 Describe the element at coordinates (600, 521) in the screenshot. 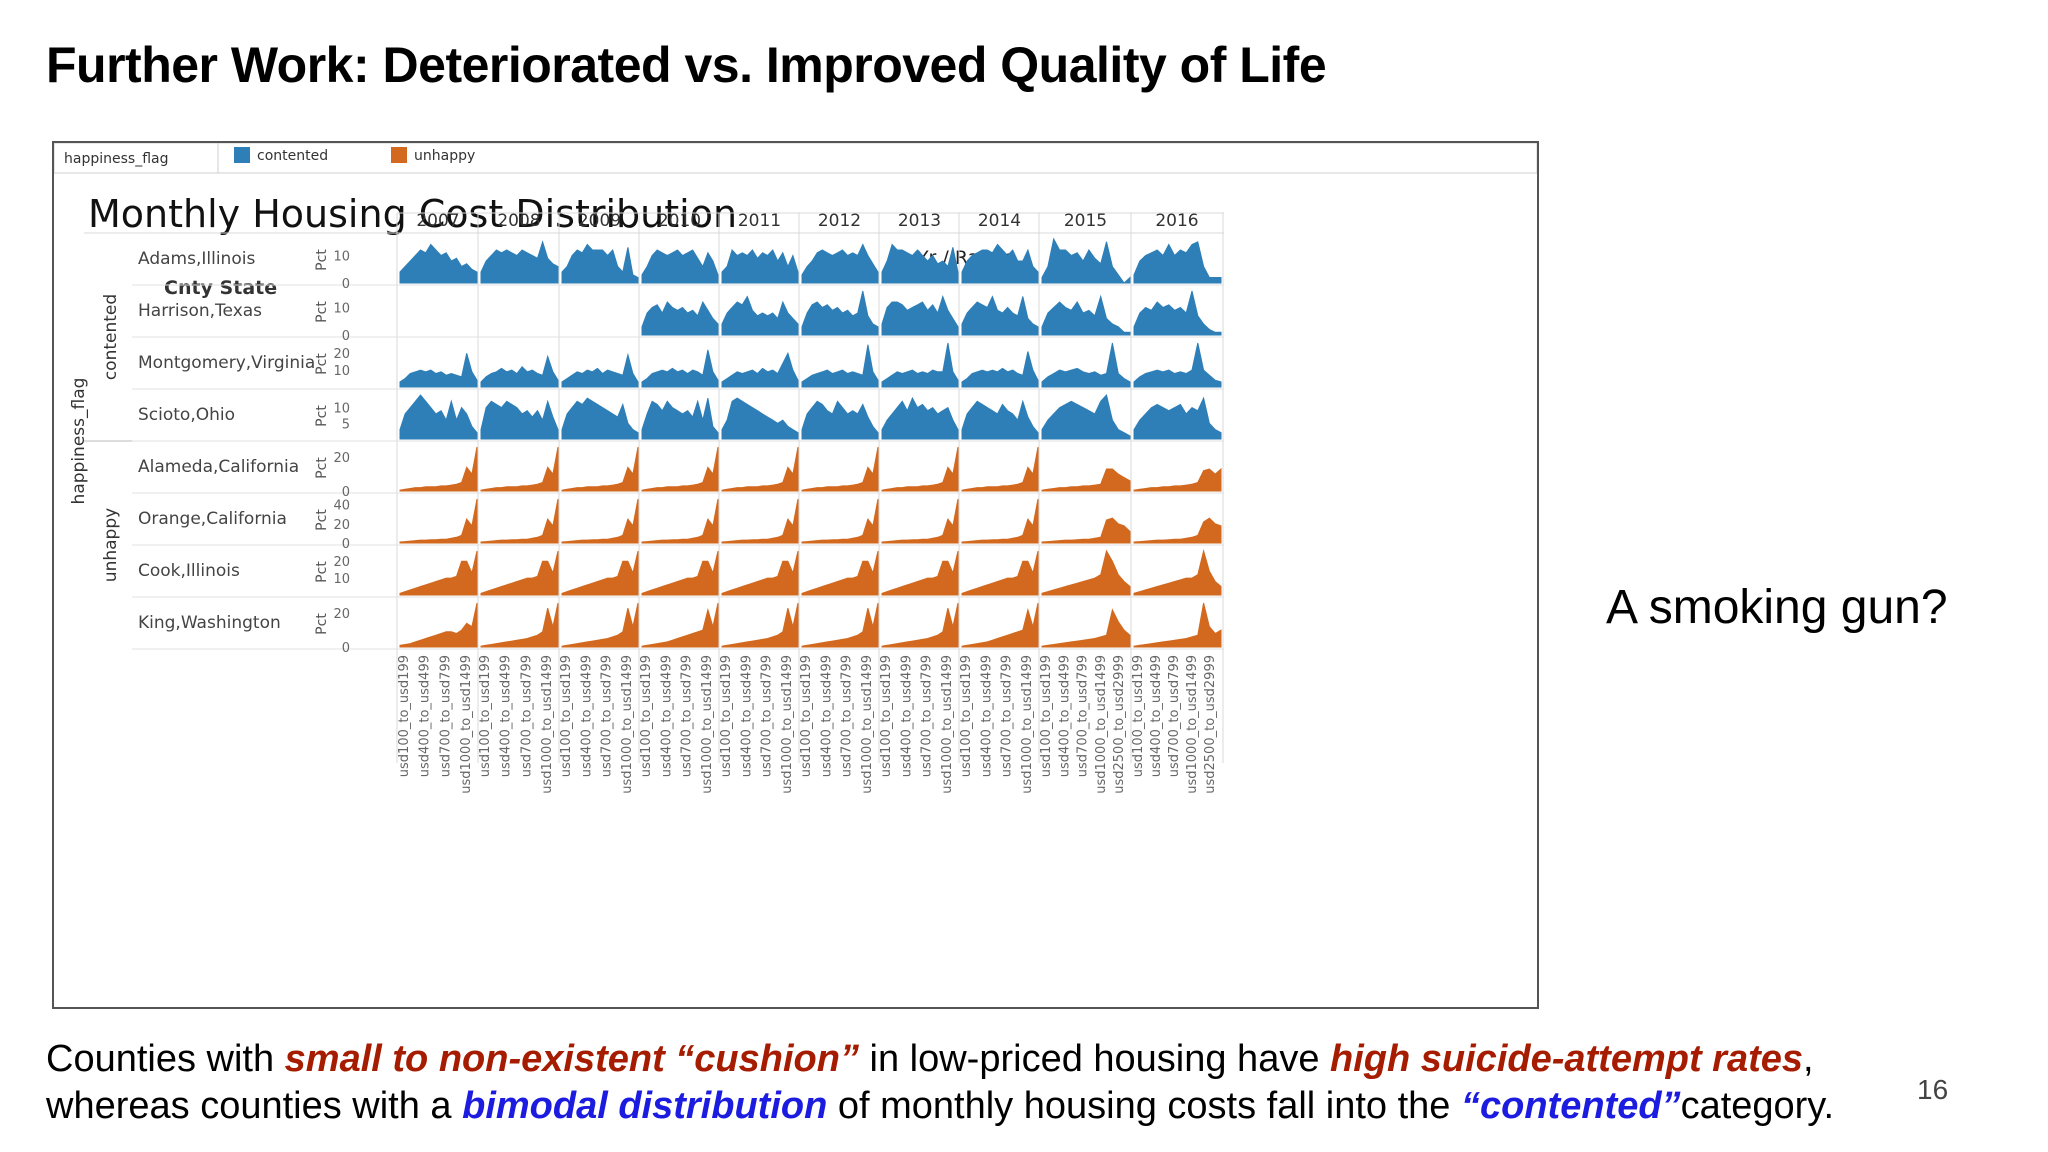

I see `area-orange-california-2009` at that location.